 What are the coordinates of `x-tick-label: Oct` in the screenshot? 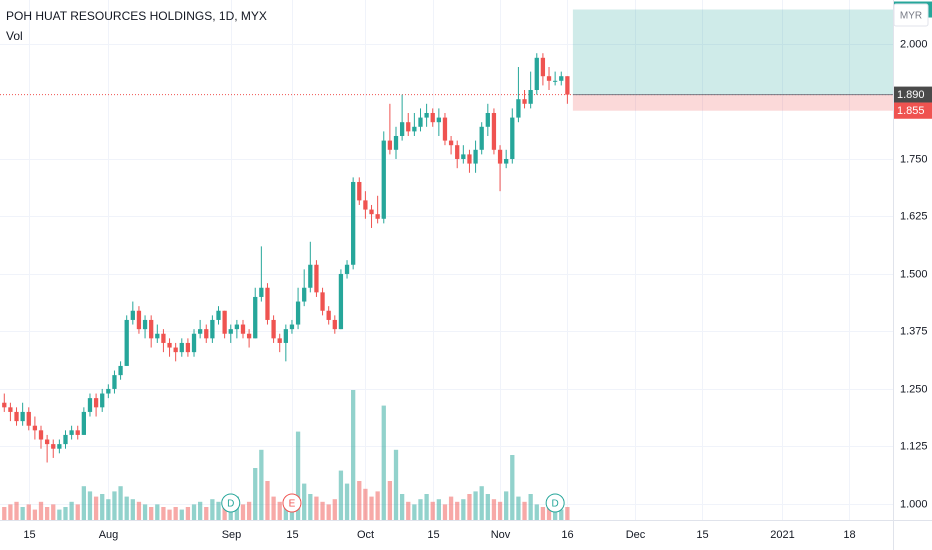 It's located at (365, 535).